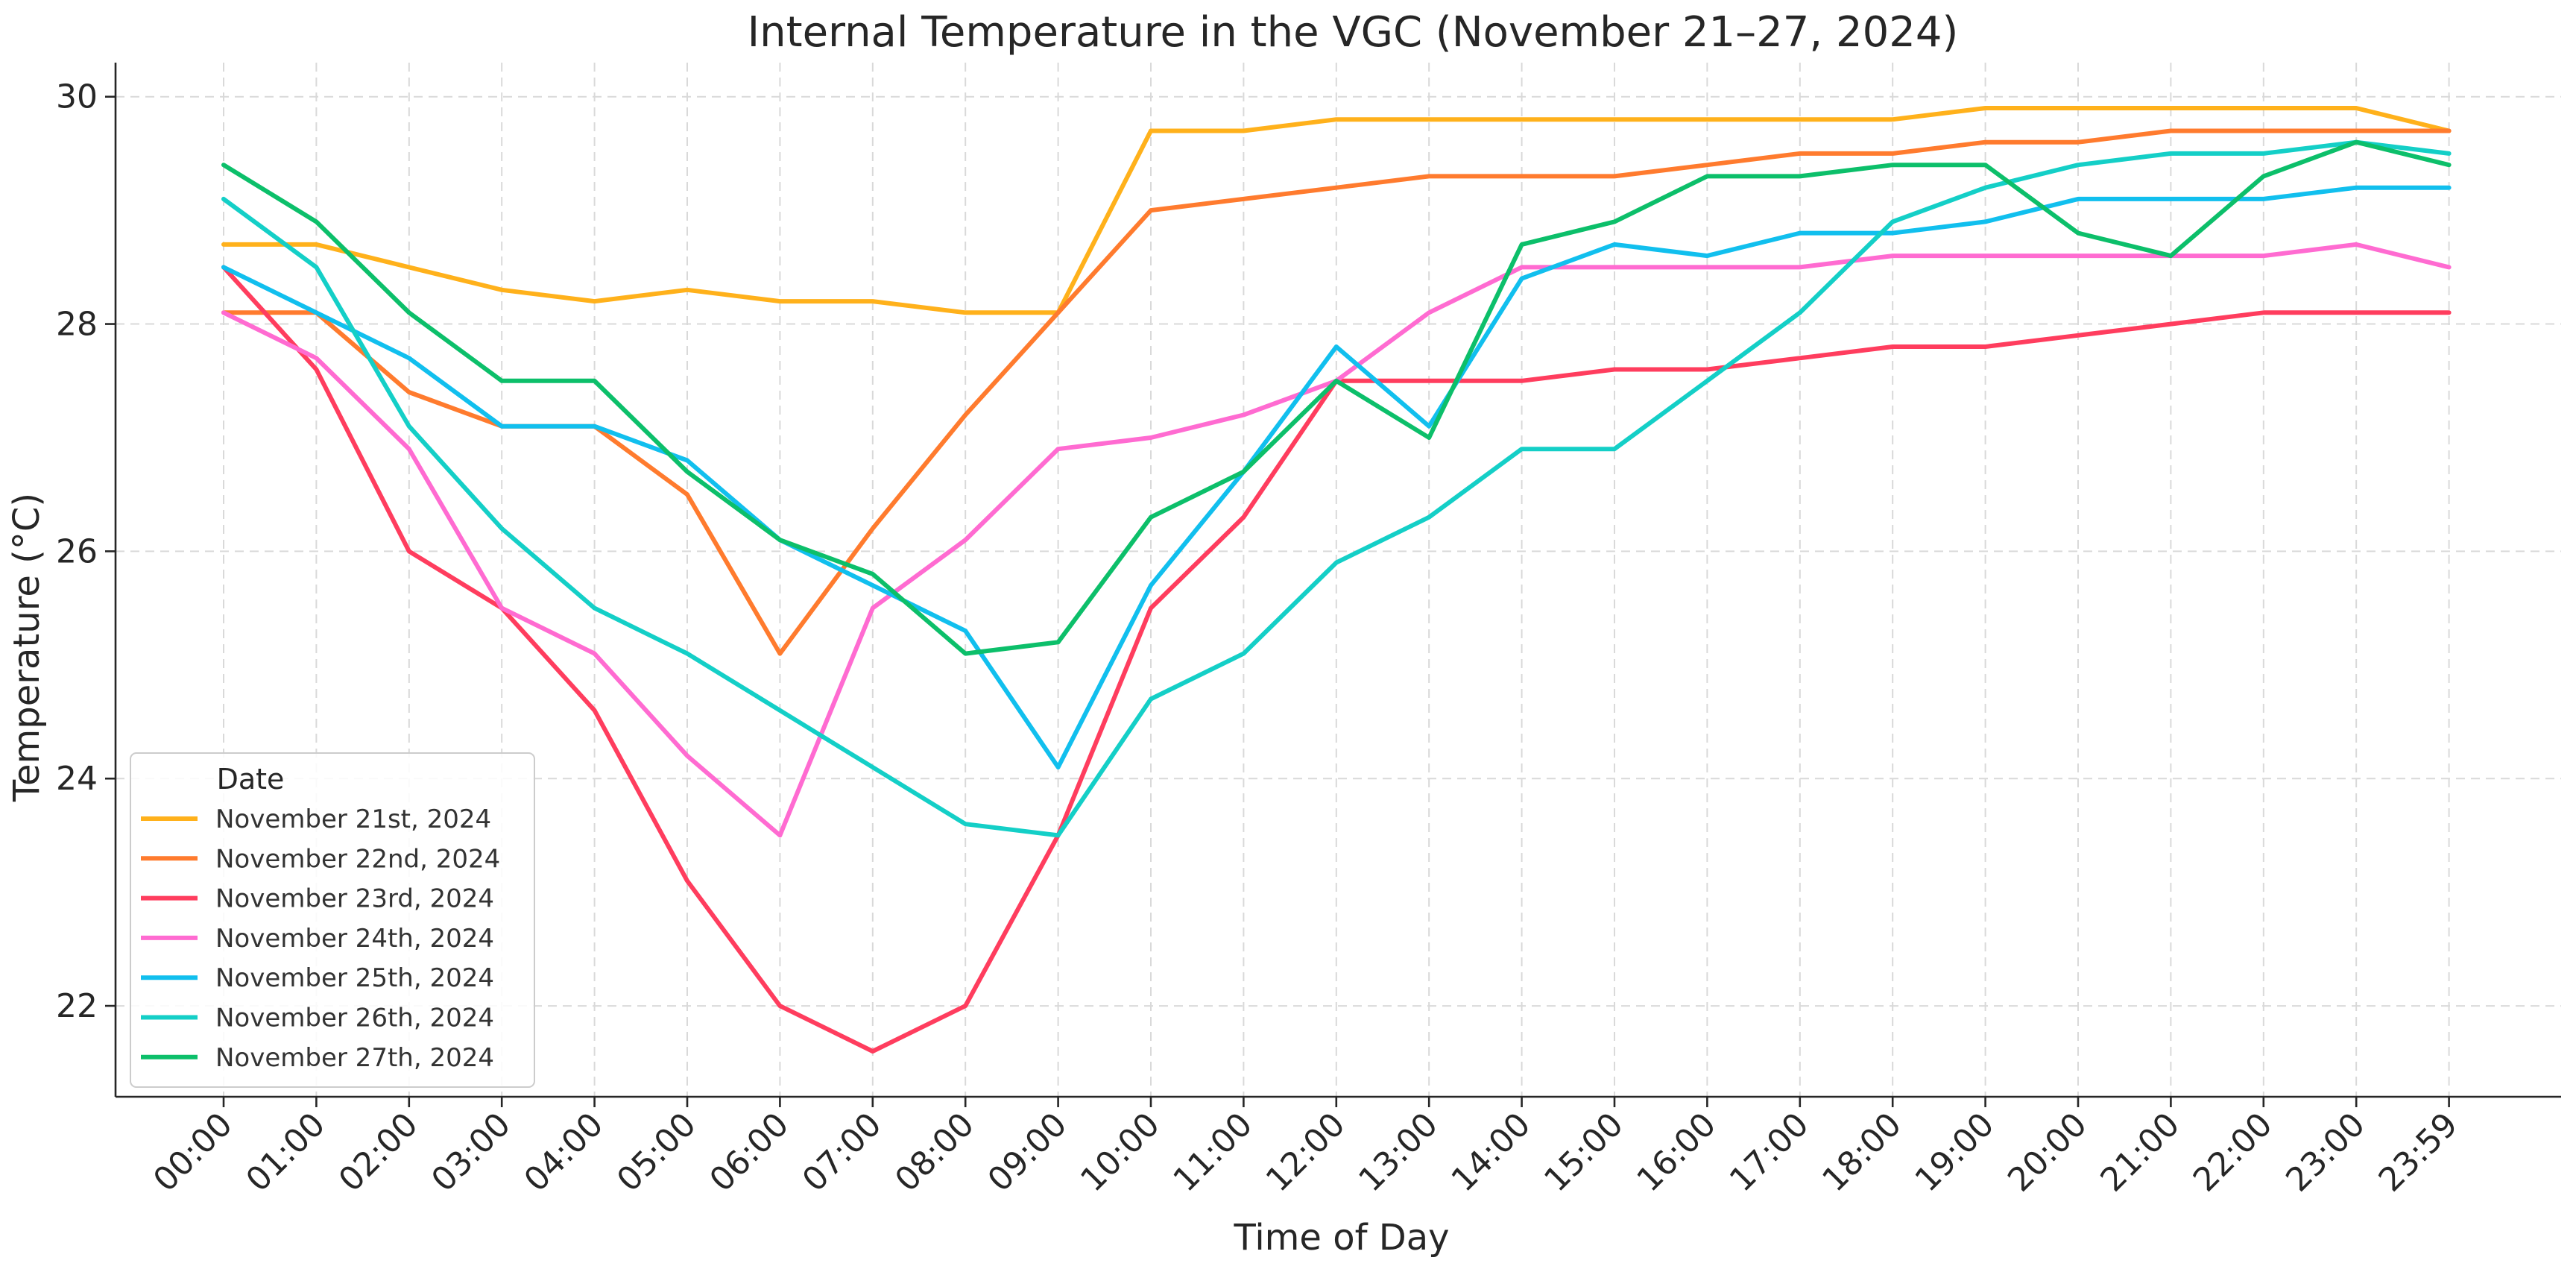  I want to click on legend-entry: November 23rd, 2024, so click(354, 899).